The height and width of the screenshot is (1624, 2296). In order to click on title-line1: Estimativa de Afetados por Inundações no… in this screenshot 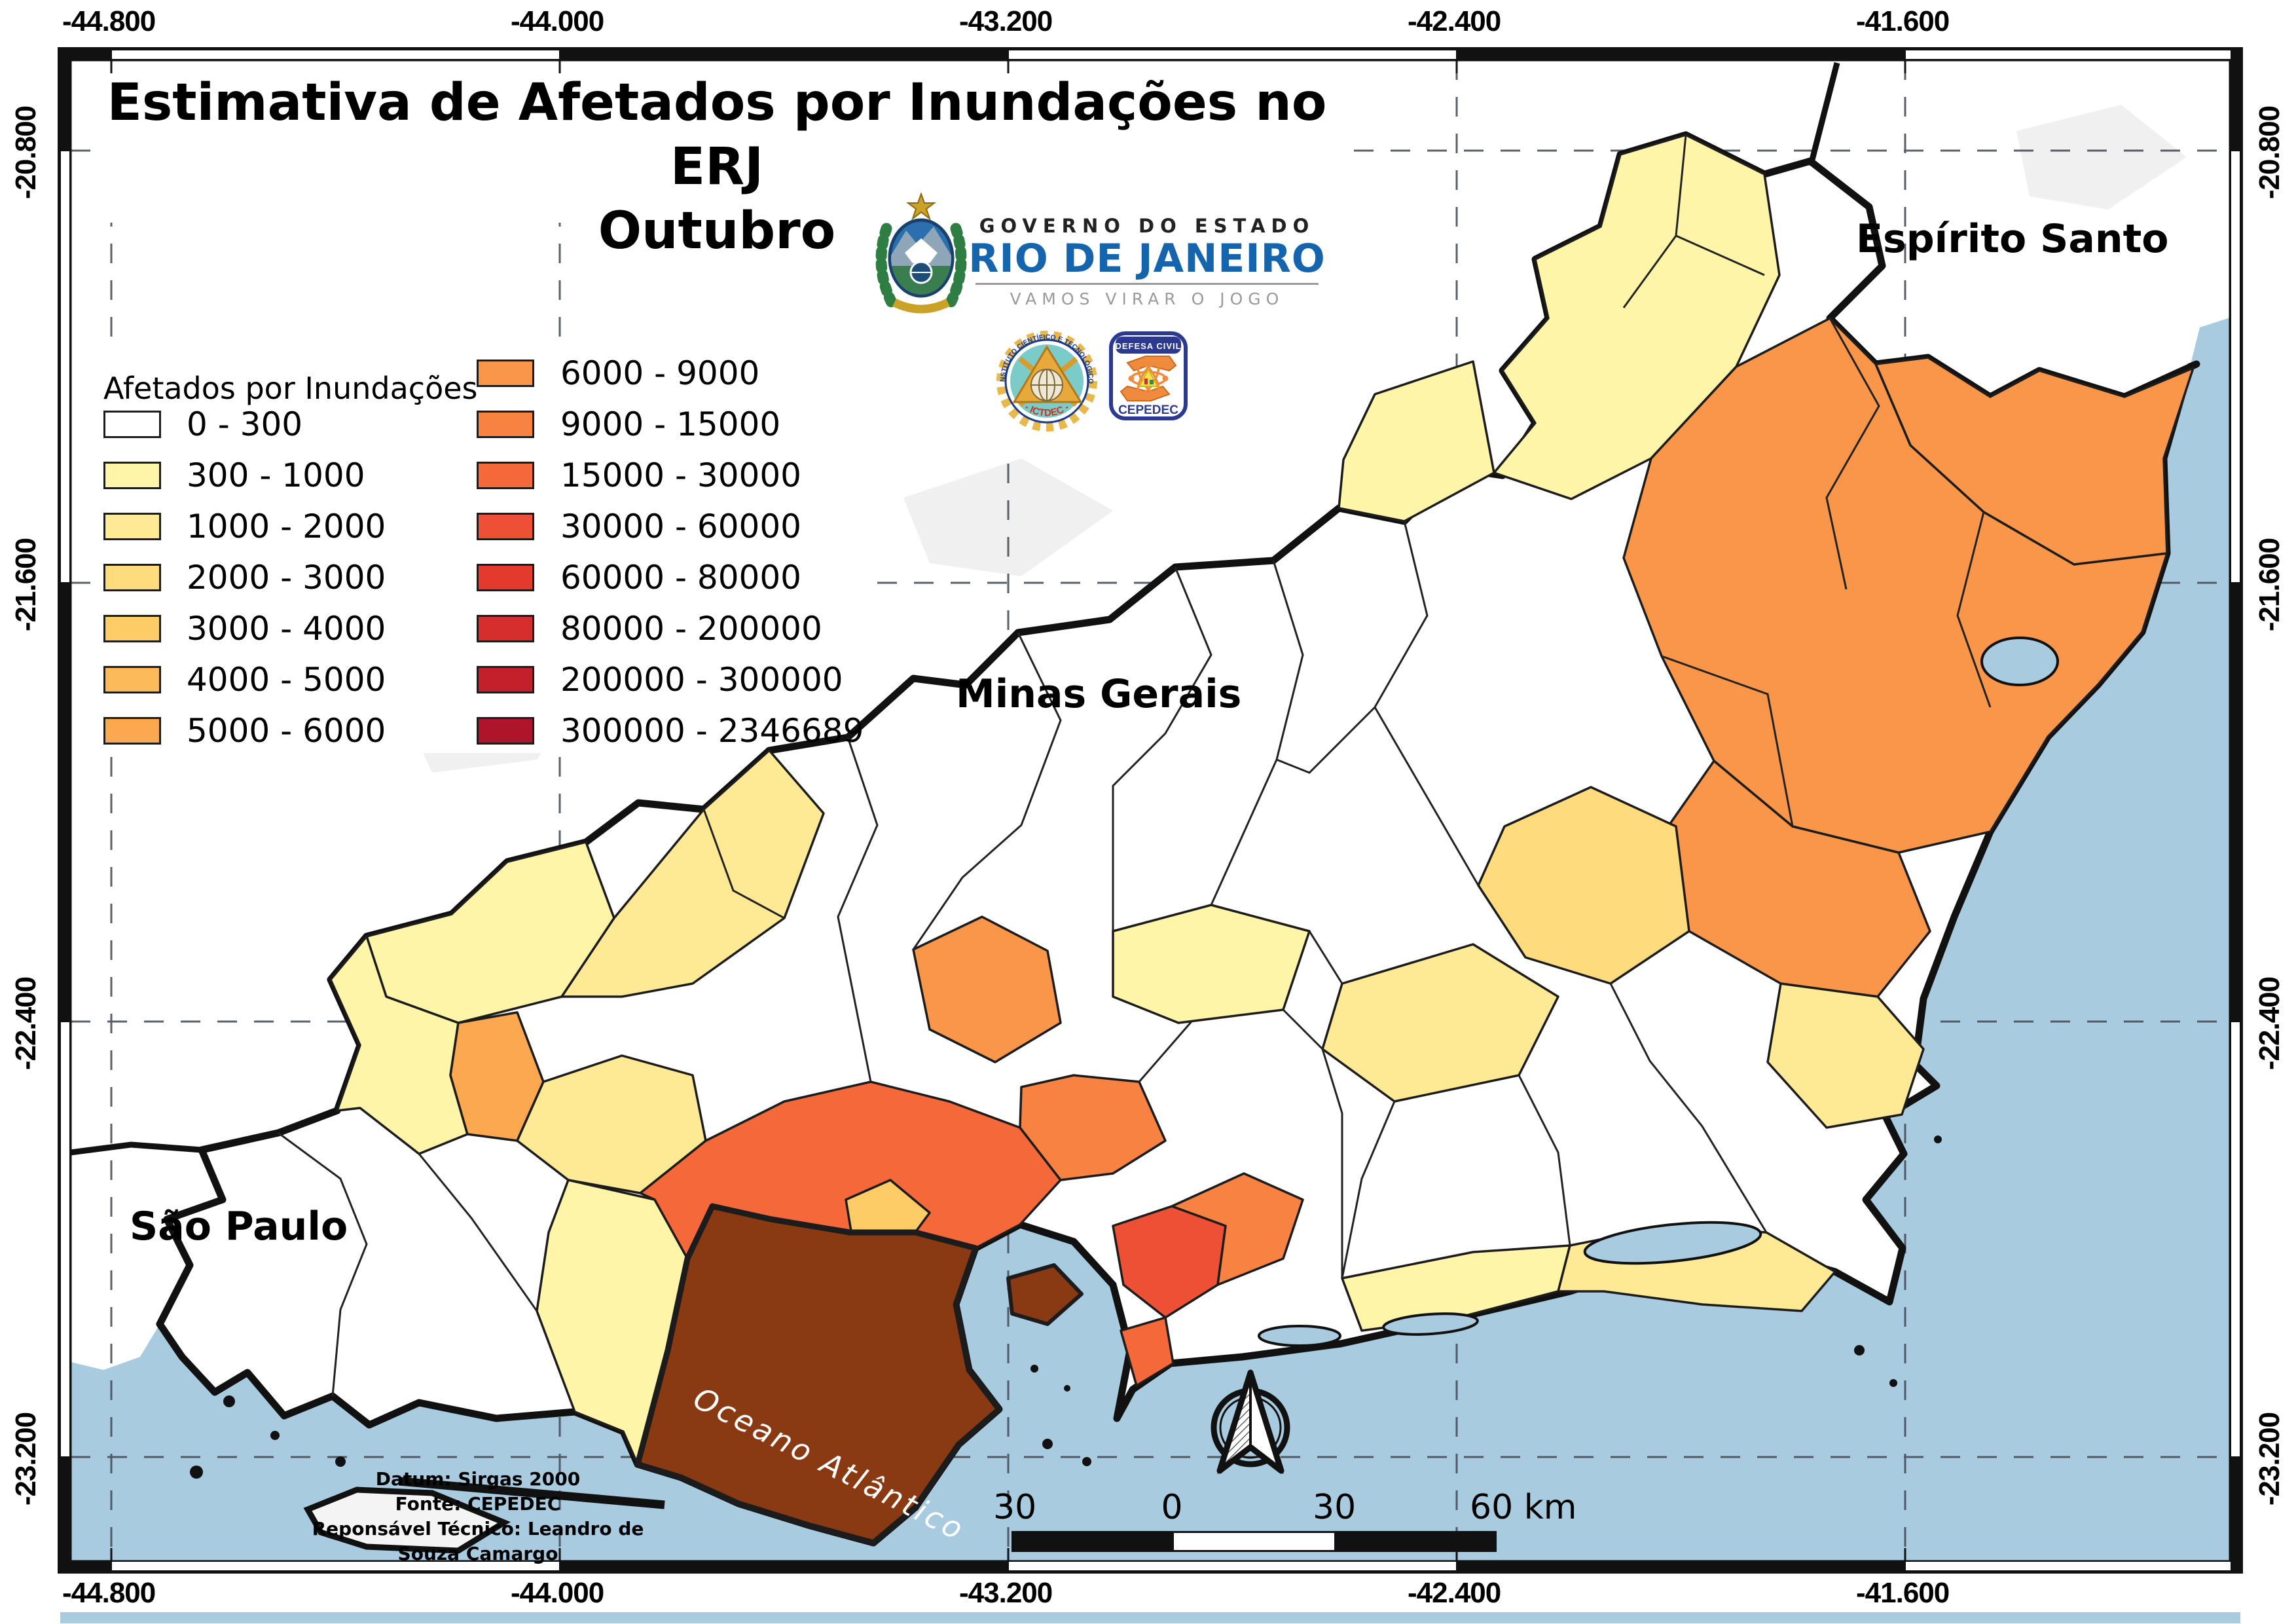, I will do `click(717, 134)`.